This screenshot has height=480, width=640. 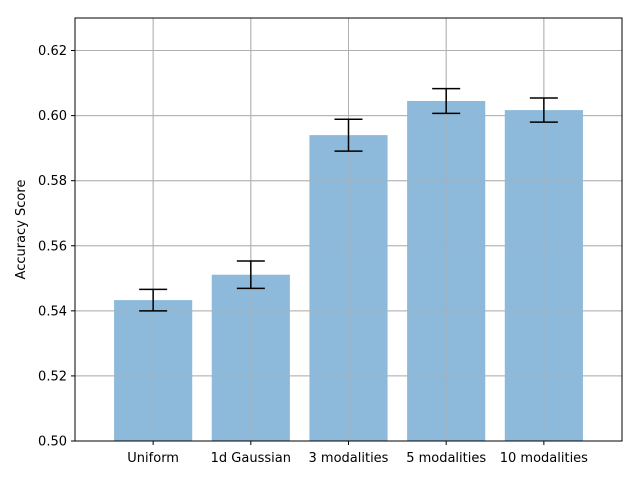 I want to click on y-tick-label: 0.54, so click(x=52, y=311).